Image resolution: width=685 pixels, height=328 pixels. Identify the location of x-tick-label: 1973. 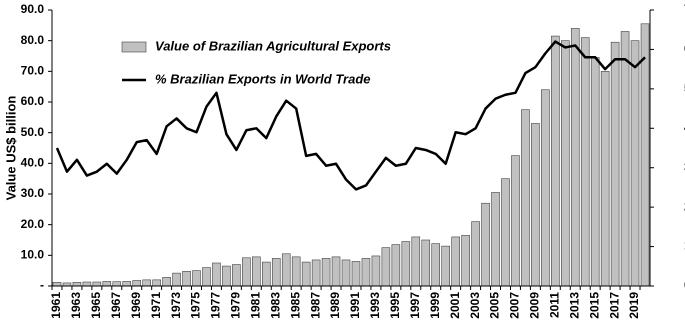
(176, 305).